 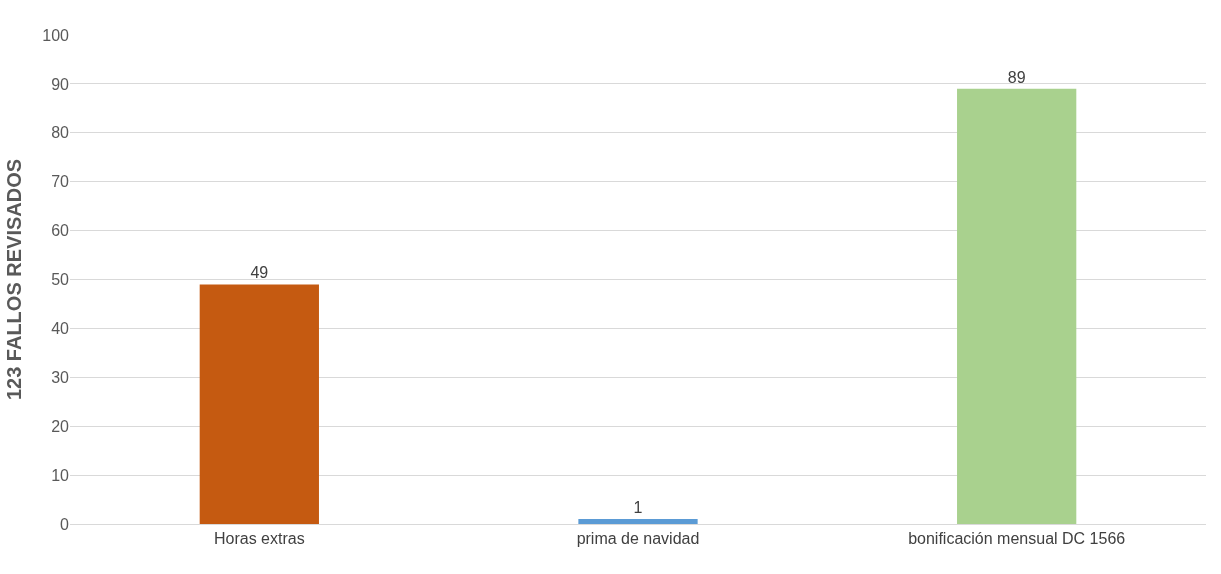 What do you see at coordinates (60, 475) in the screenshot?
I see `y-tick-label: 10` at bounding box center [60, 475].